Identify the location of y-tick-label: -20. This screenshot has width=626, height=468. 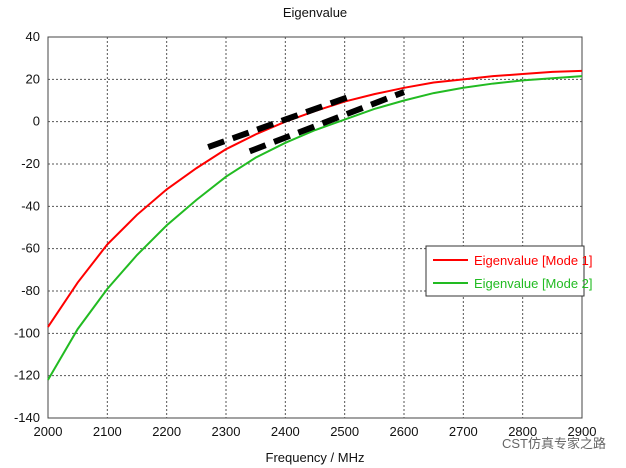
(30, 163).